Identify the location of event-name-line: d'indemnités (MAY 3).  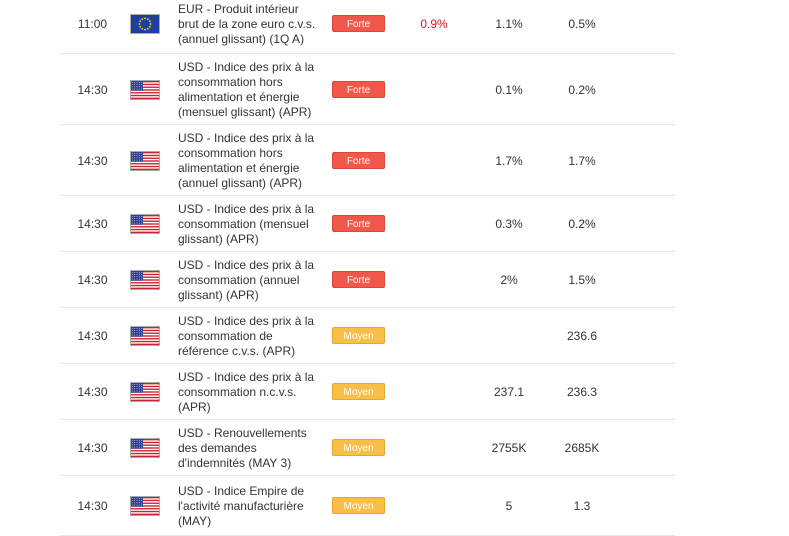
(235, 463).